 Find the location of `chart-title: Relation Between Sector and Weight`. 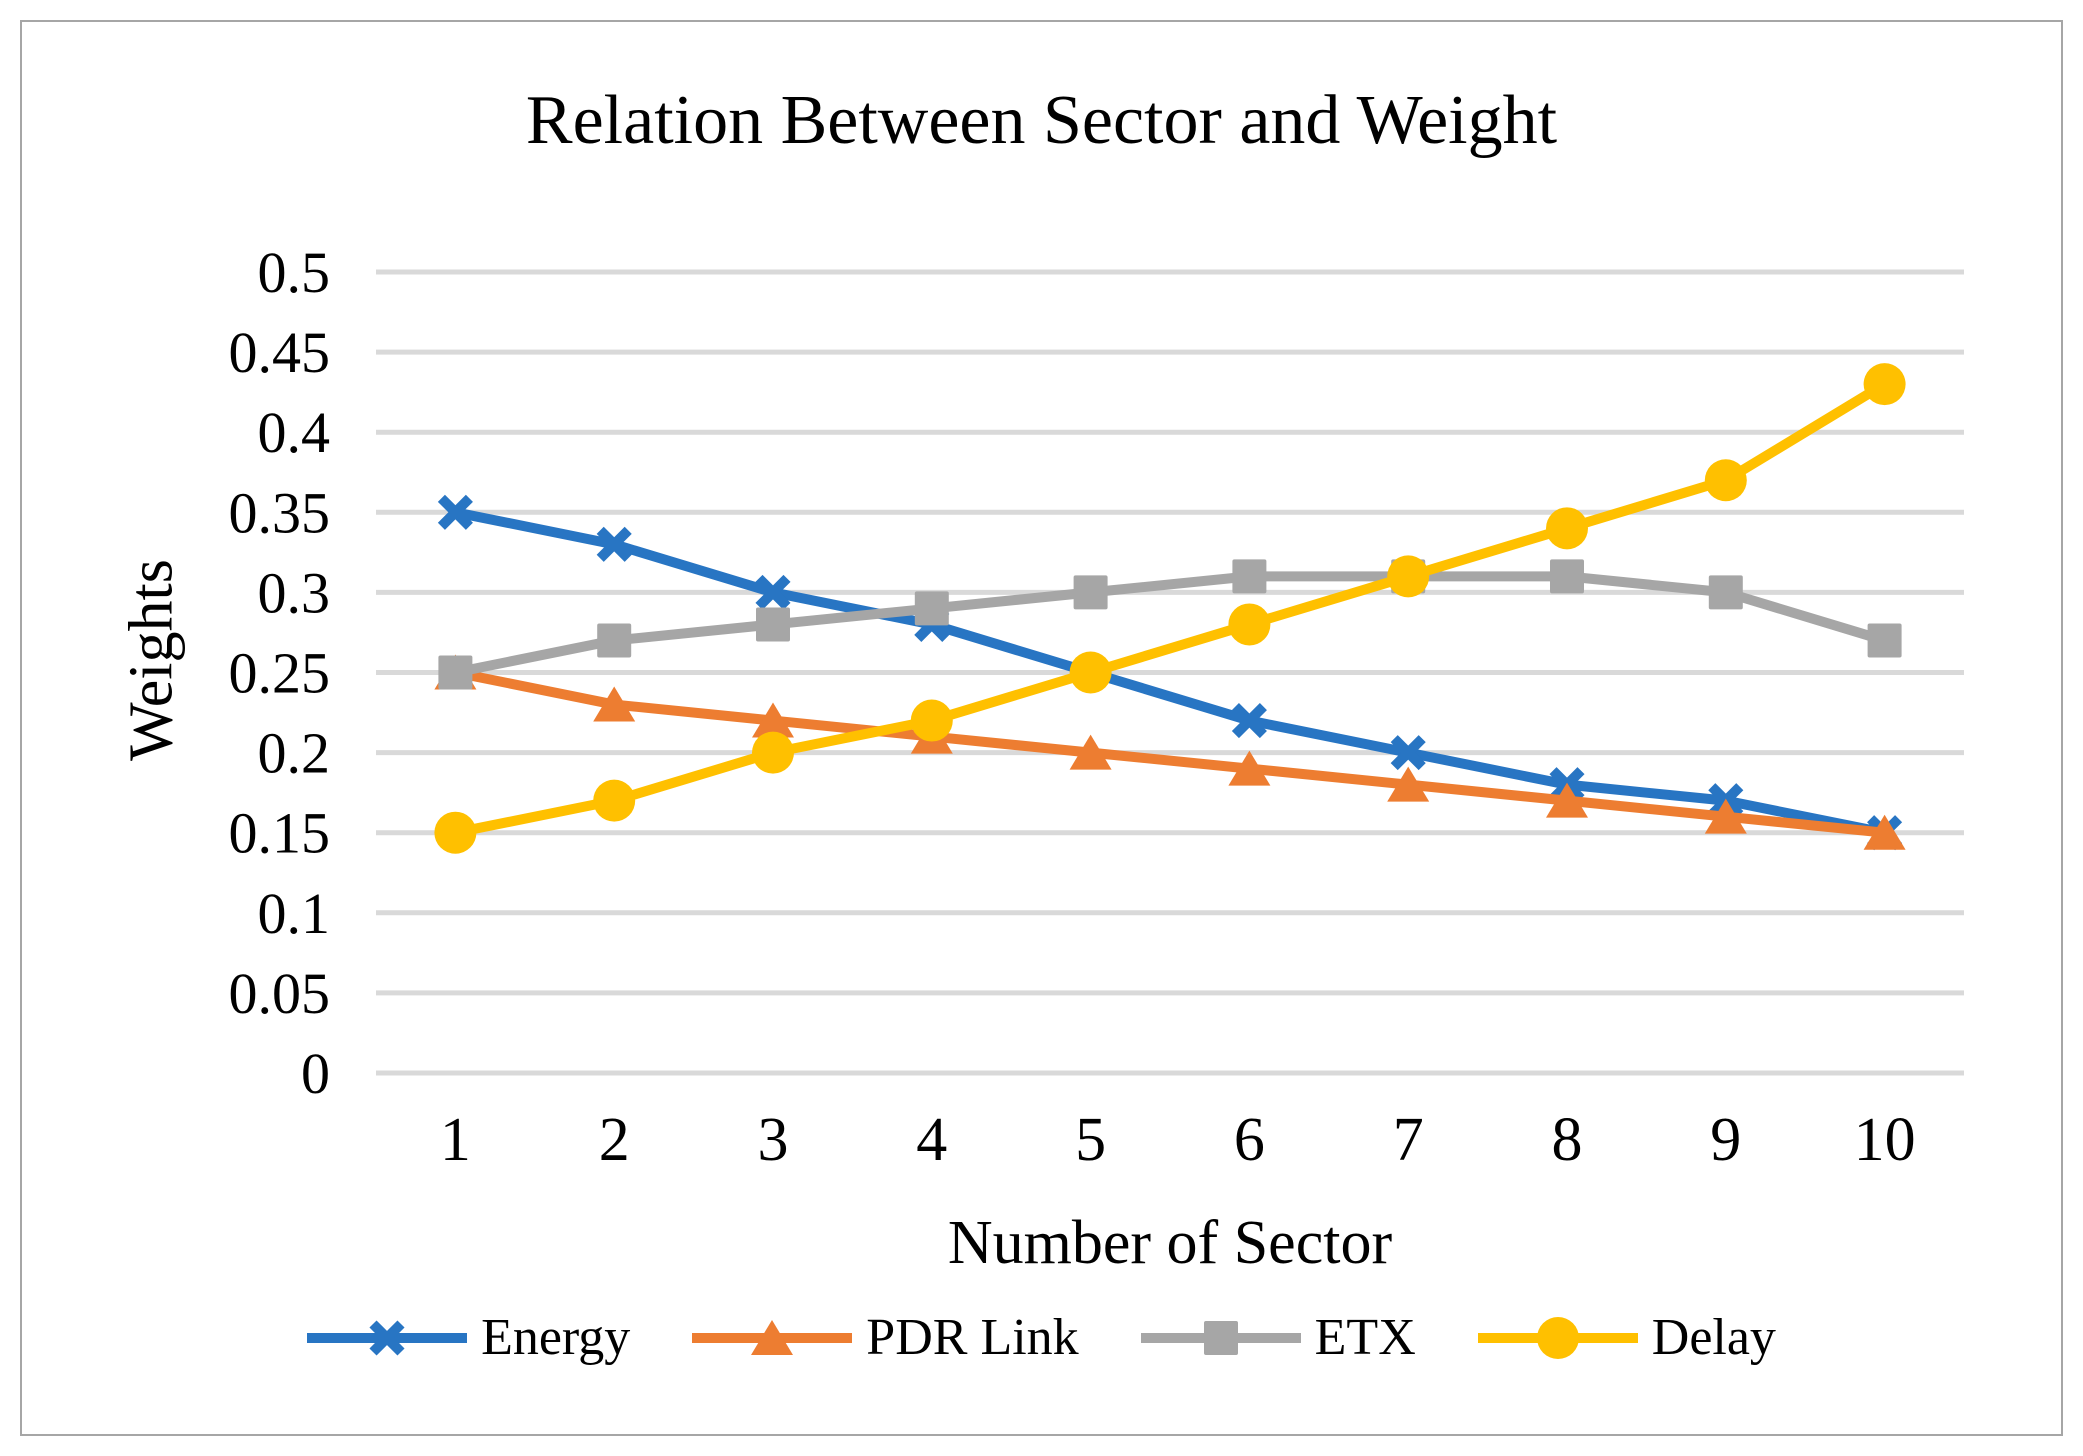

chart-title: Relation Between Sector and Weight is located at coordinates (1041, 120).